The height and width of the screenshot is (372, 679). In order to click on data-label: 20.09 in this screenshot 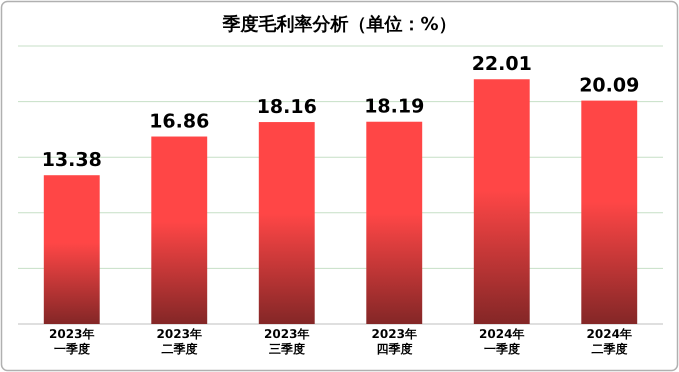, I will do `click(609, 85)`.